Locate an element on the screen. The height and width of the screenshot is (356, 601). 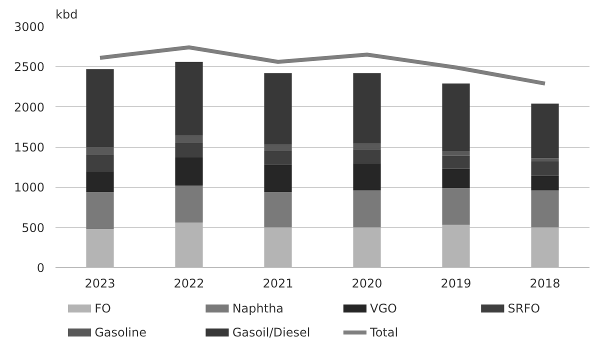
legend-label: Total is located at coordinates (383, 333).